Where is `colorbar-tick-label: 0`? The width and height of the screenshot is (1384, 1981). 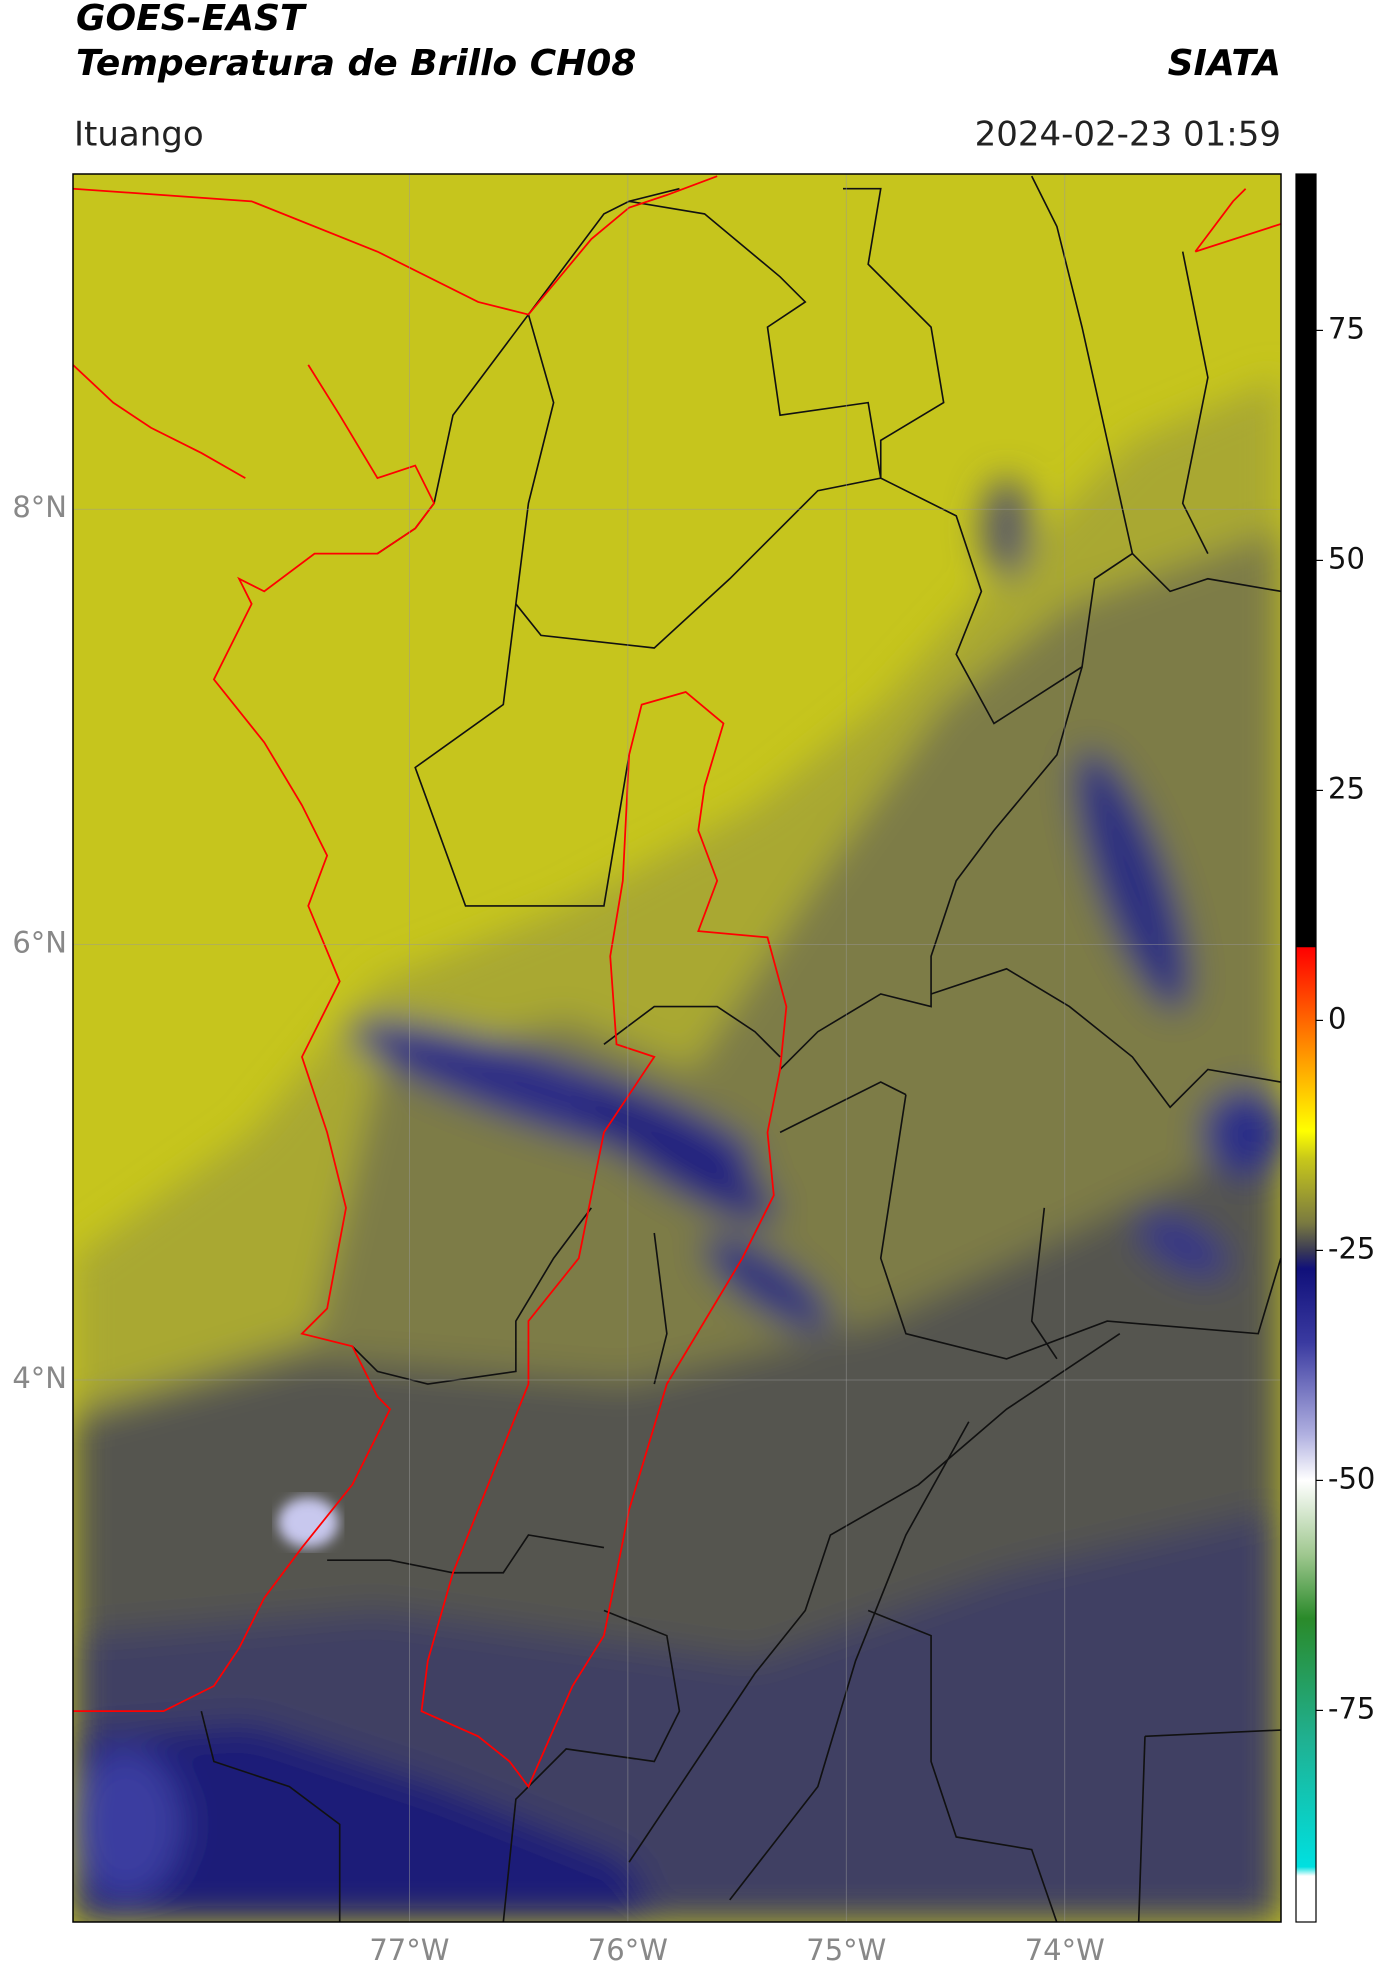
colorbar-tick-label: 0 is located at coordinates (1337, 1018).